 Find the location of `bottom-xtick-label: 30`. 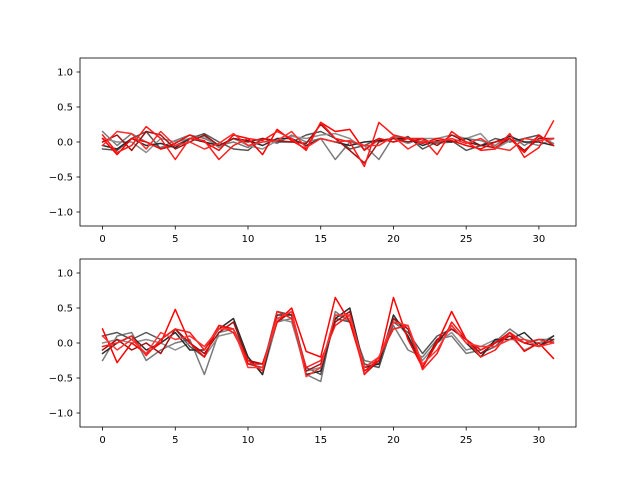

bottom-xtick-label: 30 is located at coordinates (539, 440).